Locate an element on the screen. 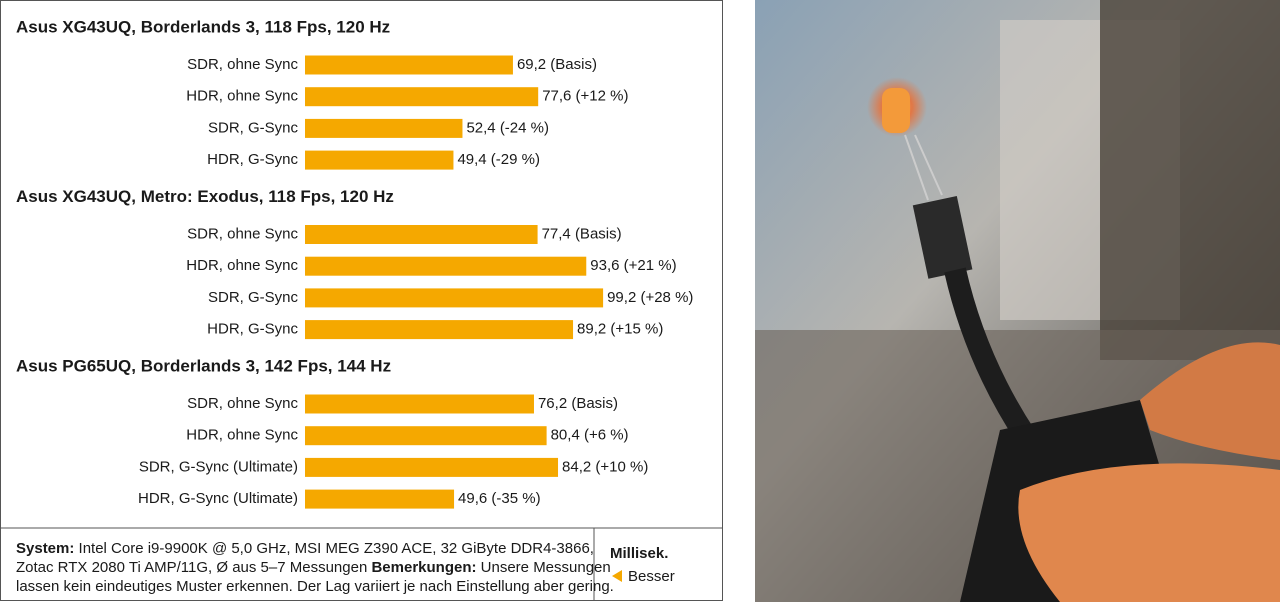 This screenshot has height=602, width=1280. better-arrow is located at coordinates (617, 576).